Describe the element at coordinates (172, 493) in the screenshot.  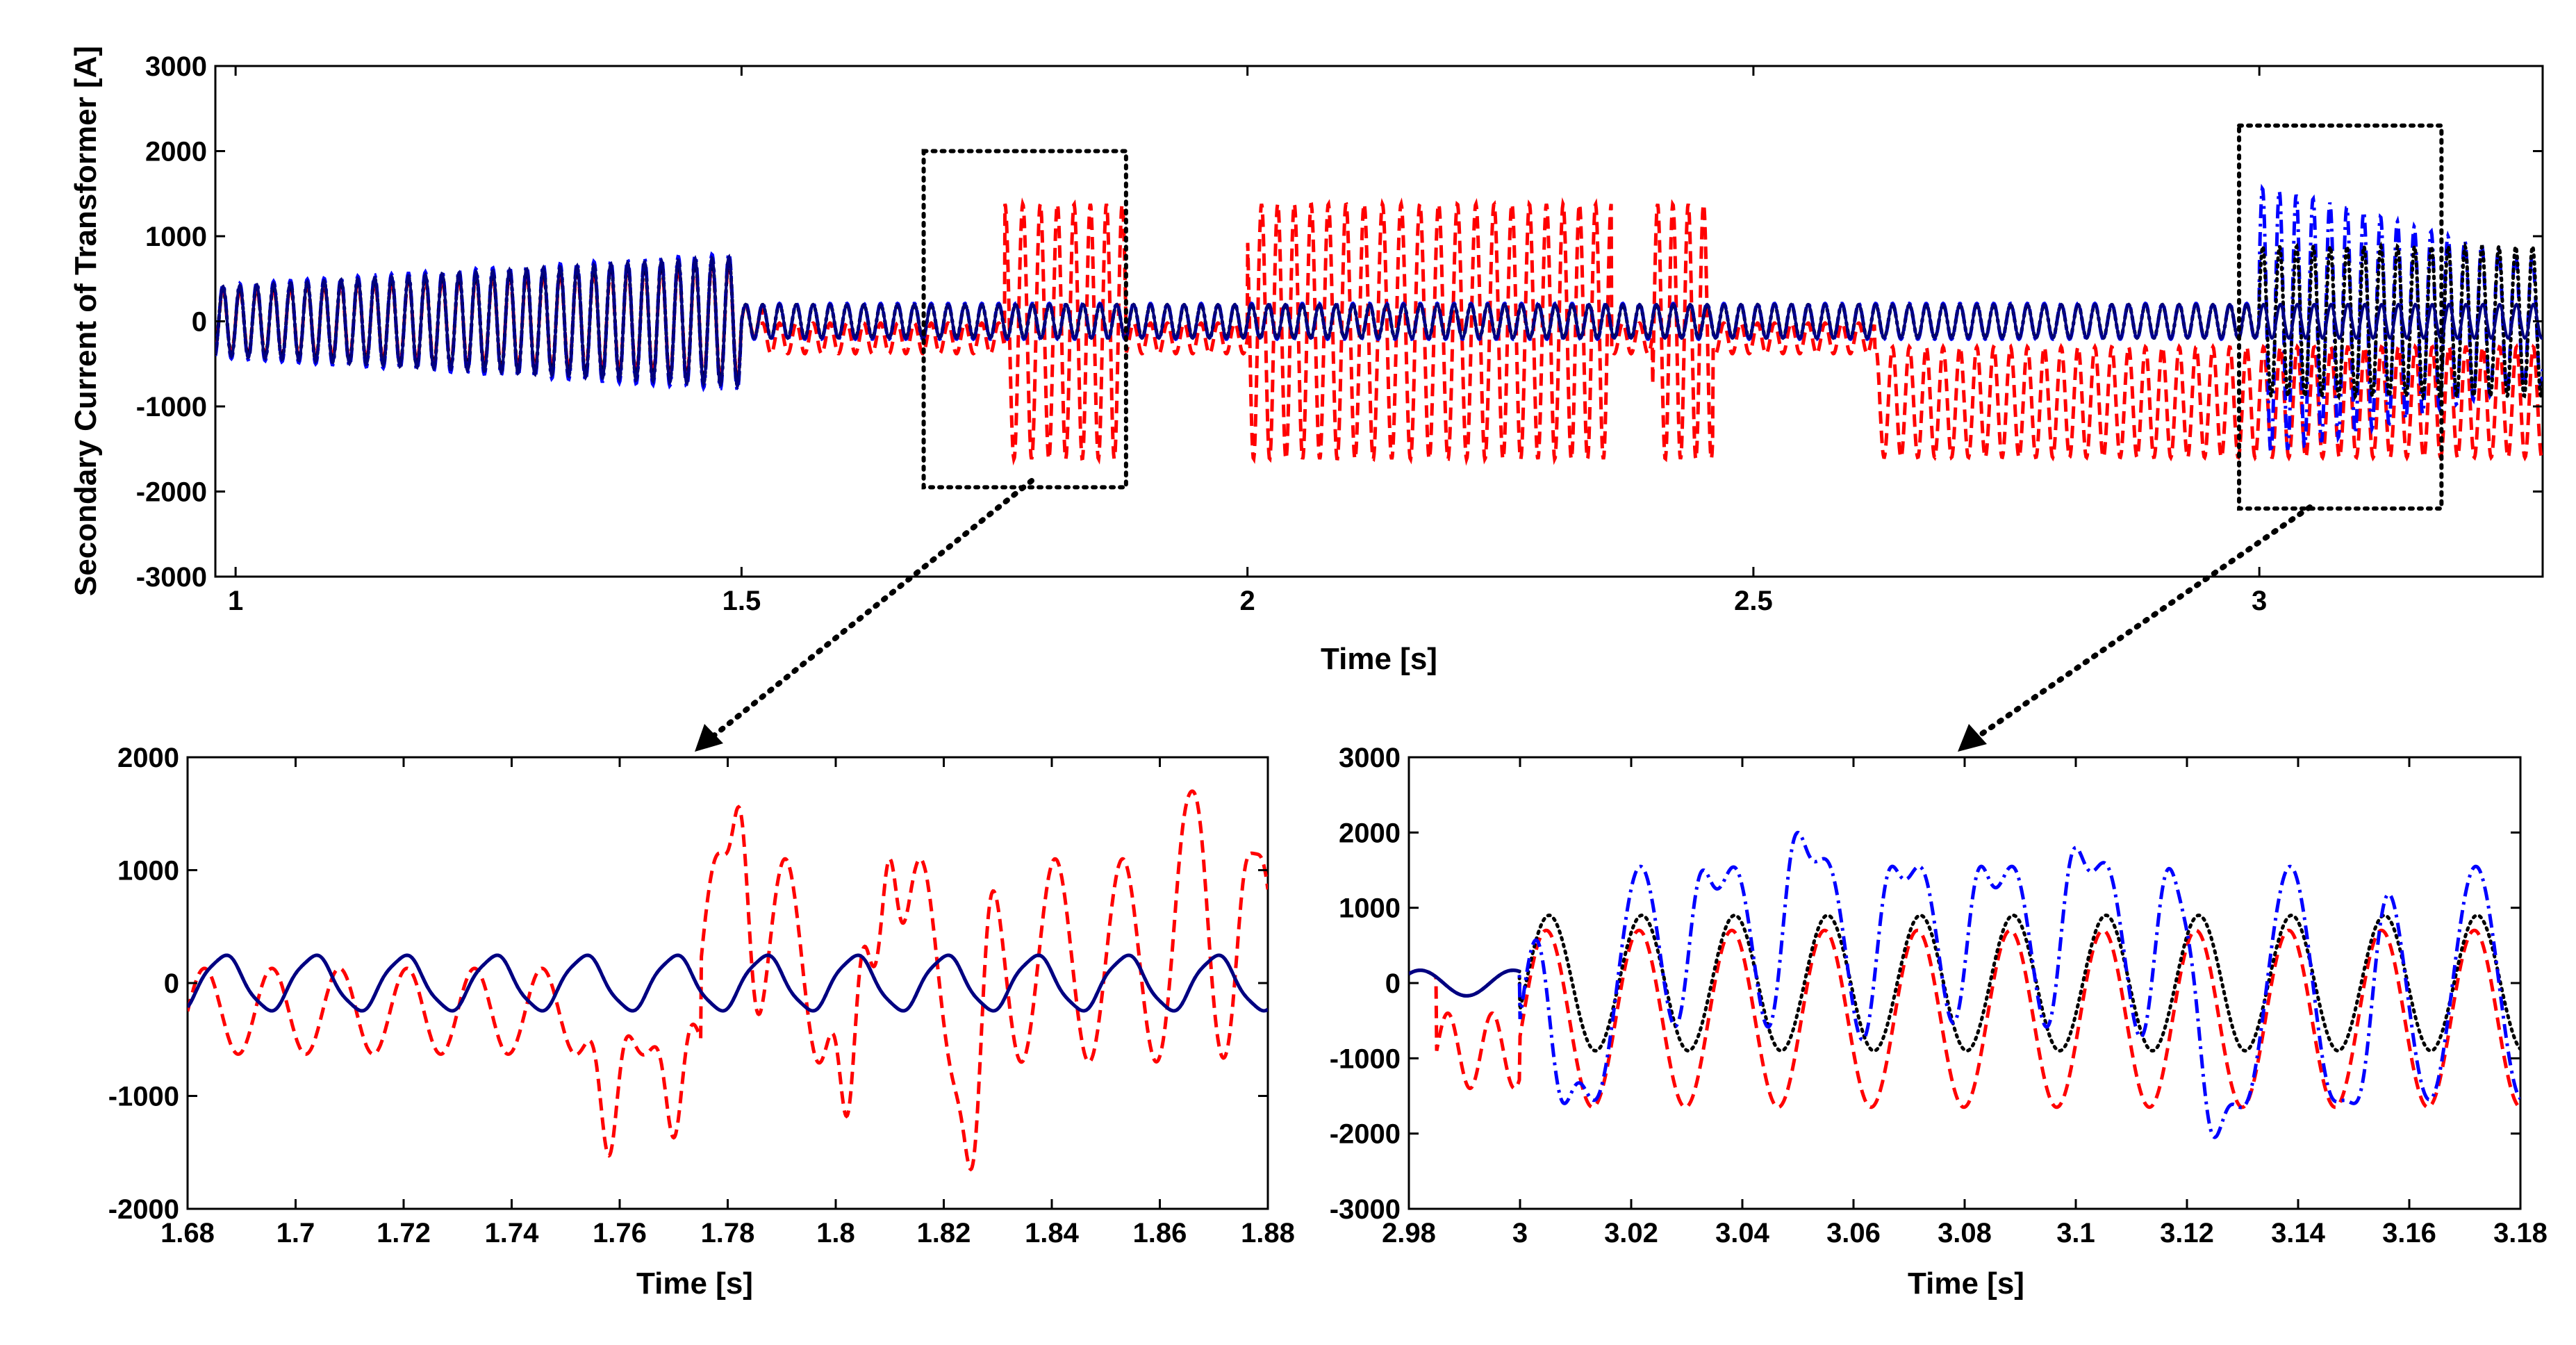
I see `main-y-tick-label: -2000` at that location.